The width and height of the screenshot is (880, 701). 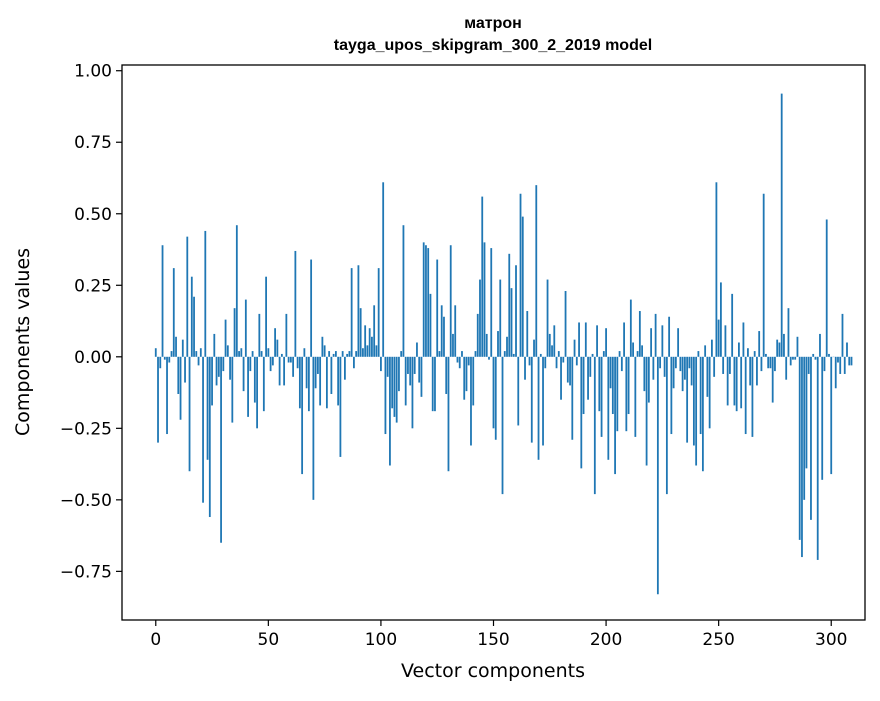 What do you see at coordinates (93, 143) in the screenshot?
I see `y-tick-label: 0.75` at bounding box center [93, 143].